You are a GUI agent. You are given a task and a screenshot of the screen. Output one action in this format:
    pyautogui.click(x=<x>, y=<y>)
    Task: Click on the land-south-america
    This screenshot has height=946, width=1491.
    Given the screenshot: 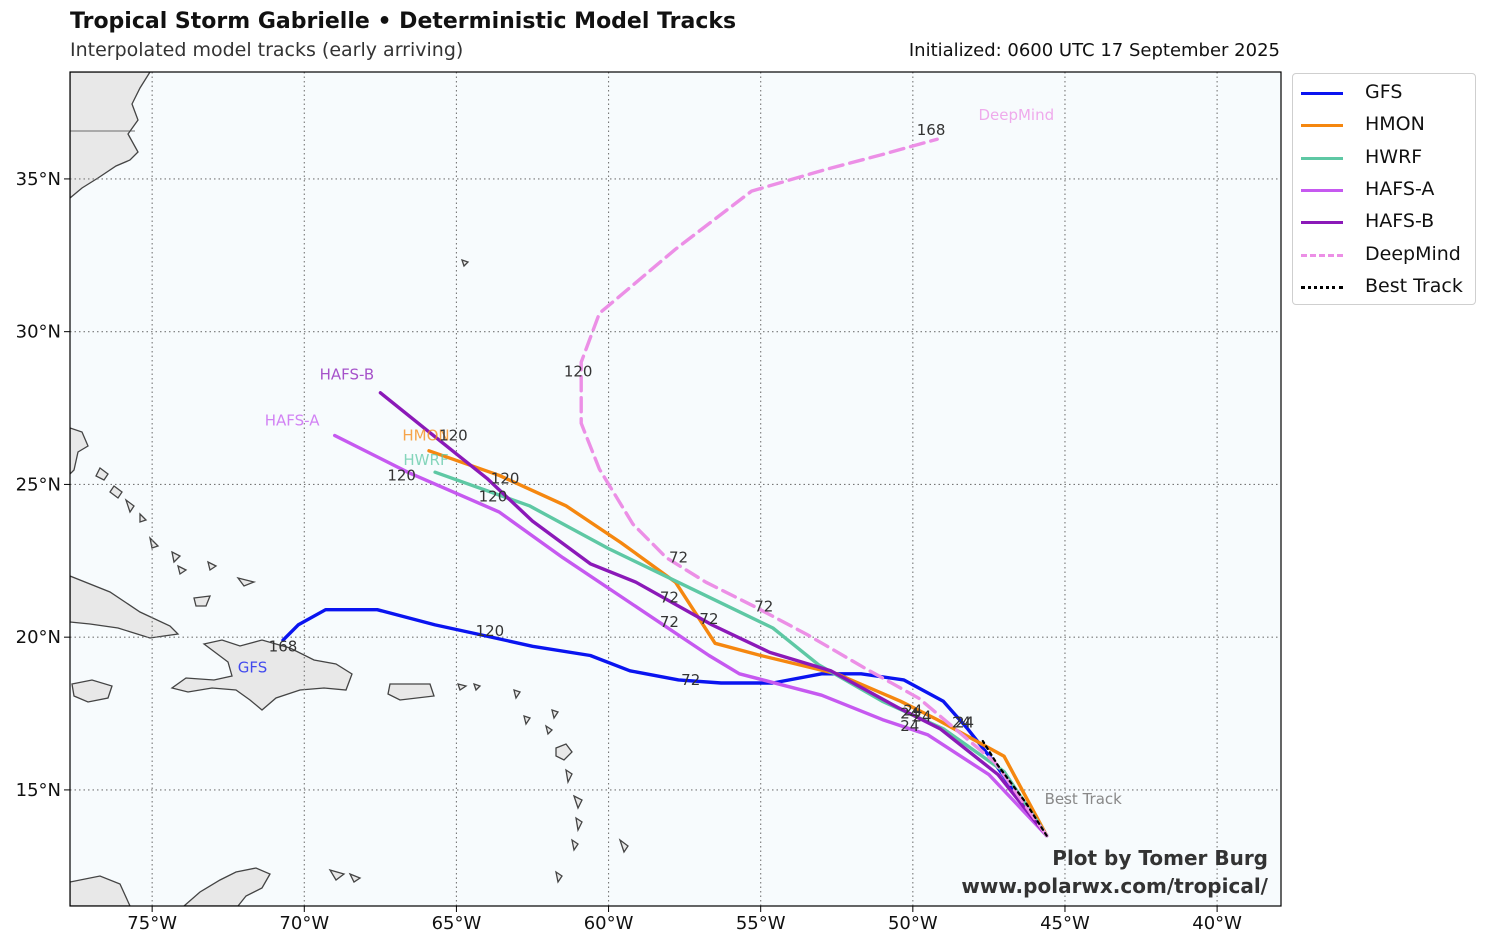 What is the action you would take?
    pyautogui.click(x=227, y=886)
    